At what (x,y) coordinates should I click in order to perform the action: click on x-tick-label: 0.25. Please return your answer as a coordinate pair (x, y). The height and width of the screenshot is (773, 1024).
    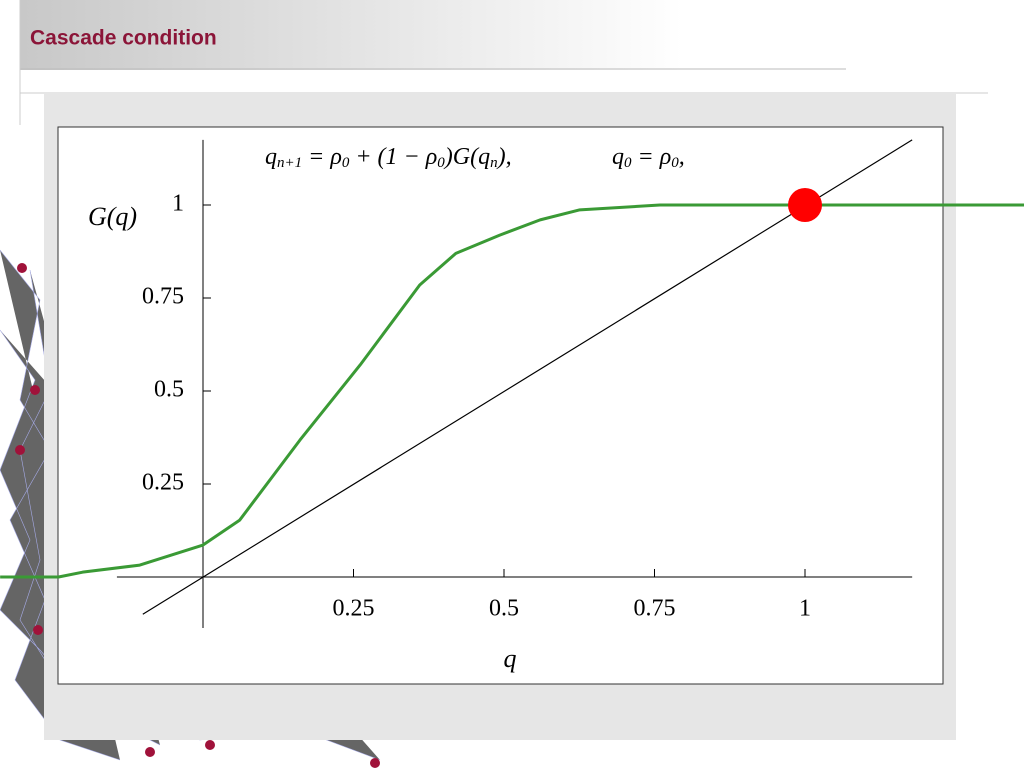
    Looking at the image, I should click on (354, 609).